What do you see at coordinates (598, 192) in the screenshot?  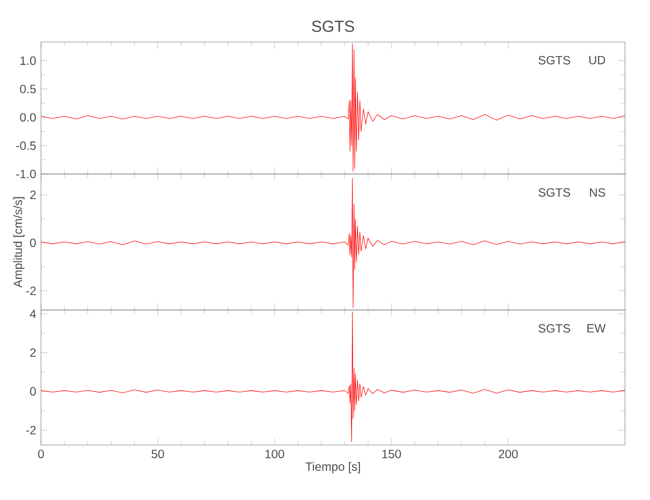 I see `annotation: NS` at bounding box center [598, 192].